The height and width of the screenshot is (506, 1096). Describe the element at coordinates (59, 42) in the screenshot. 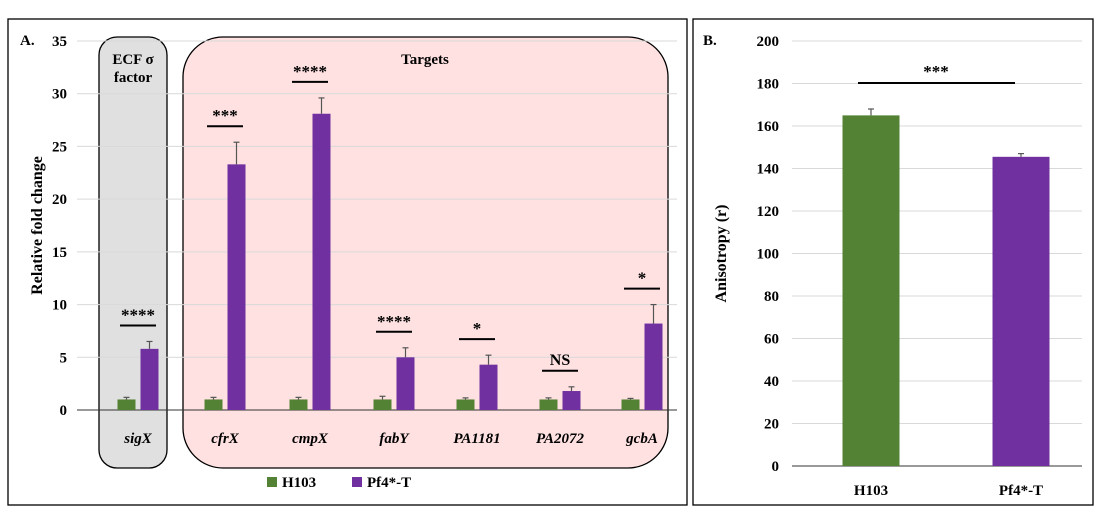

I see `y-tick-label: 35` at that location.